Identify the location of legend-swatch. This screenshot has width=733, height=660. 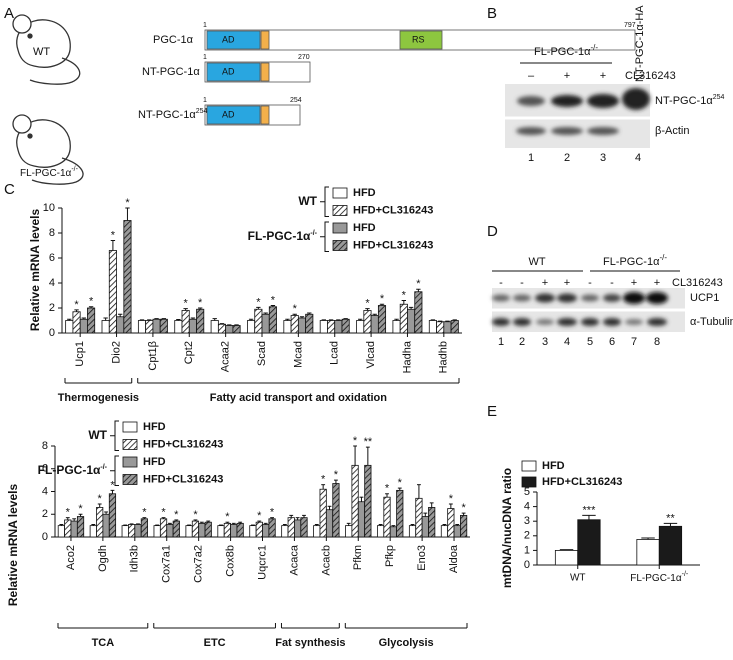
(340, 193).